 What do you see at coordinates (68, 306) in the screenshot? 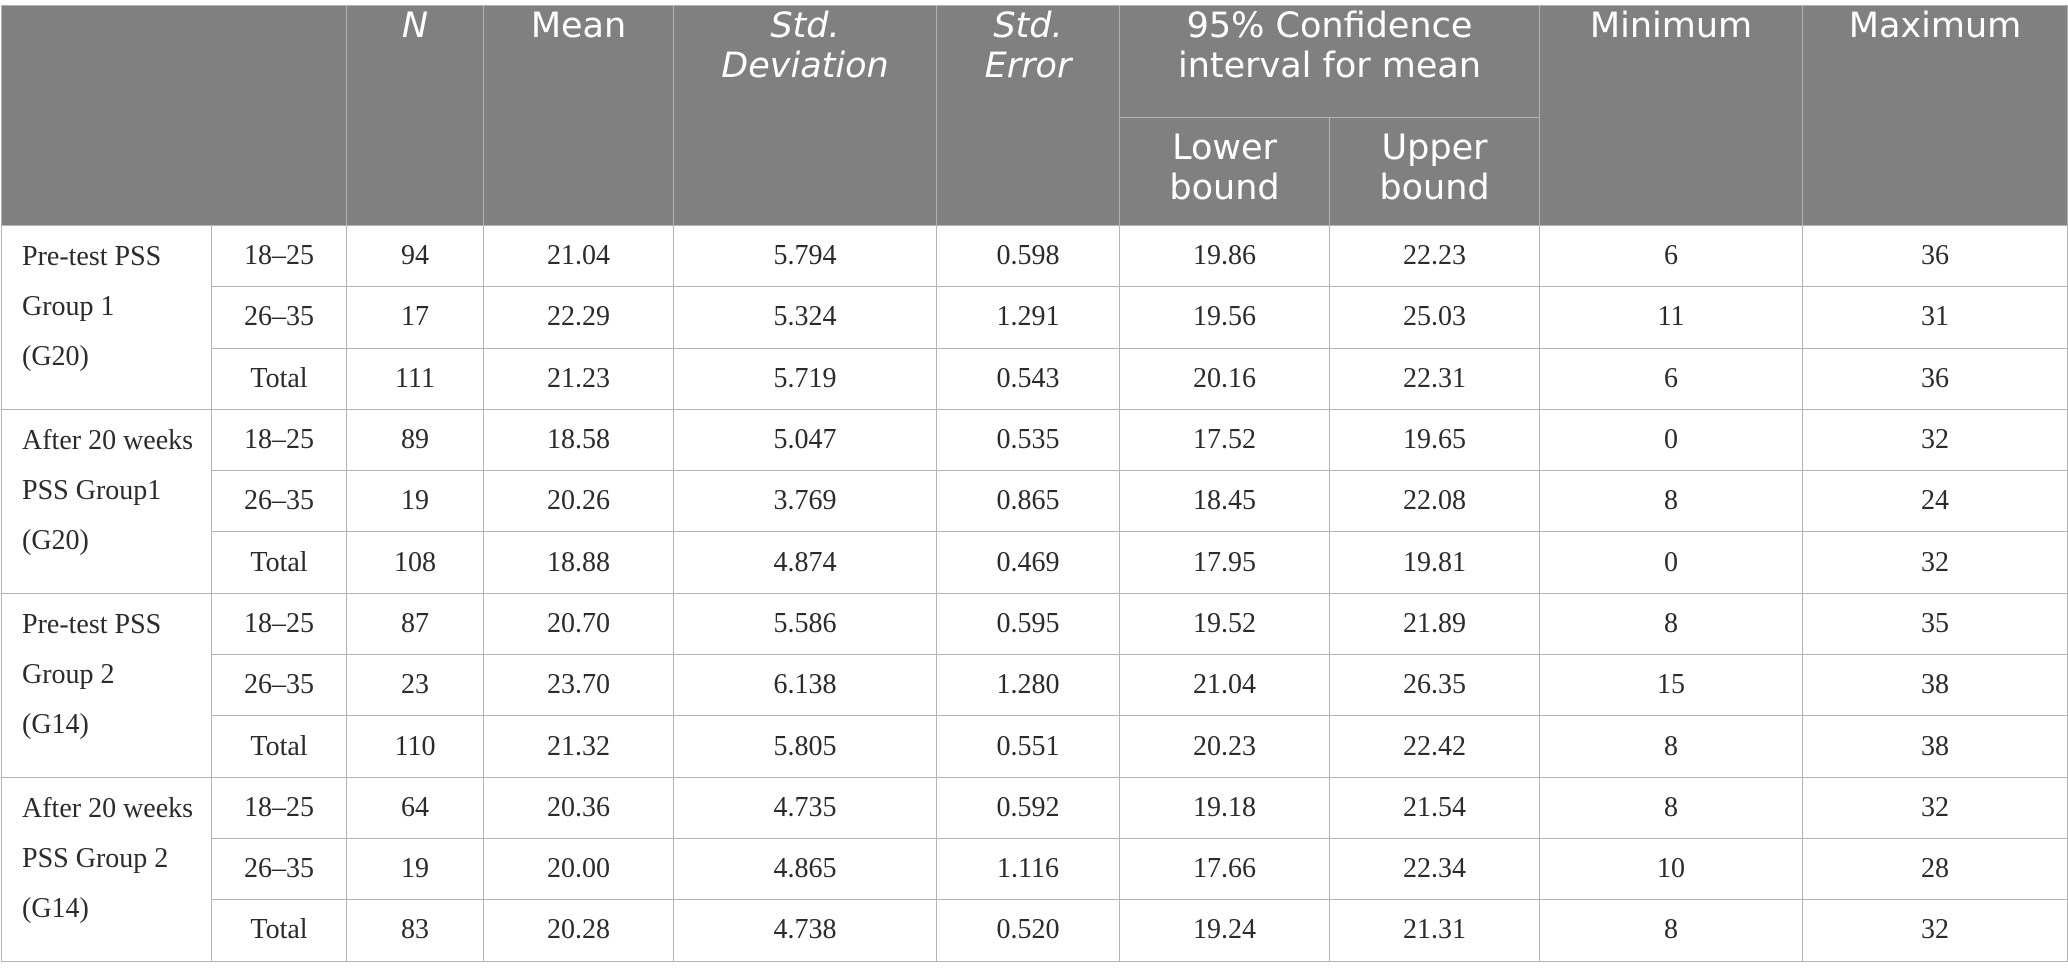
I see `group-label-line: Group 1` at bounding box center [68, 306].